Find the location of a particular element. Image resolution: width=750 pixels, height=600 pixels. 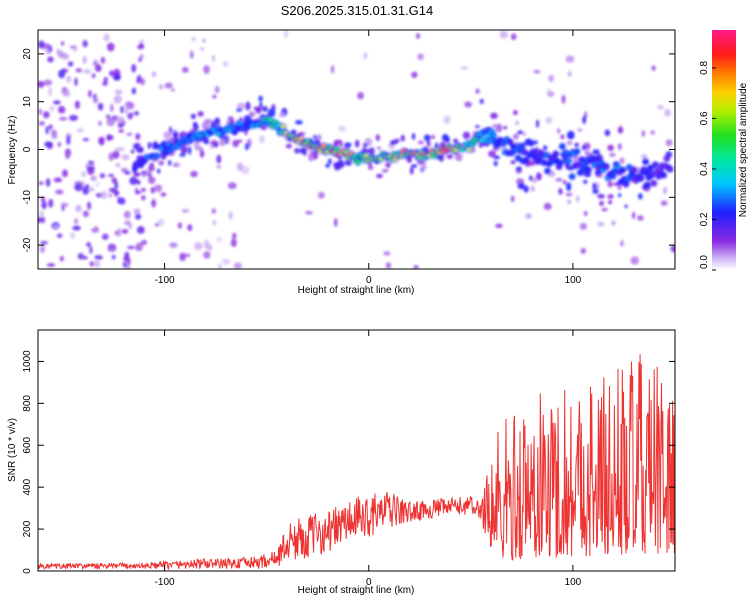

colorbar-label: Normalized spectral amplitude is located at coordinates (743, 149).